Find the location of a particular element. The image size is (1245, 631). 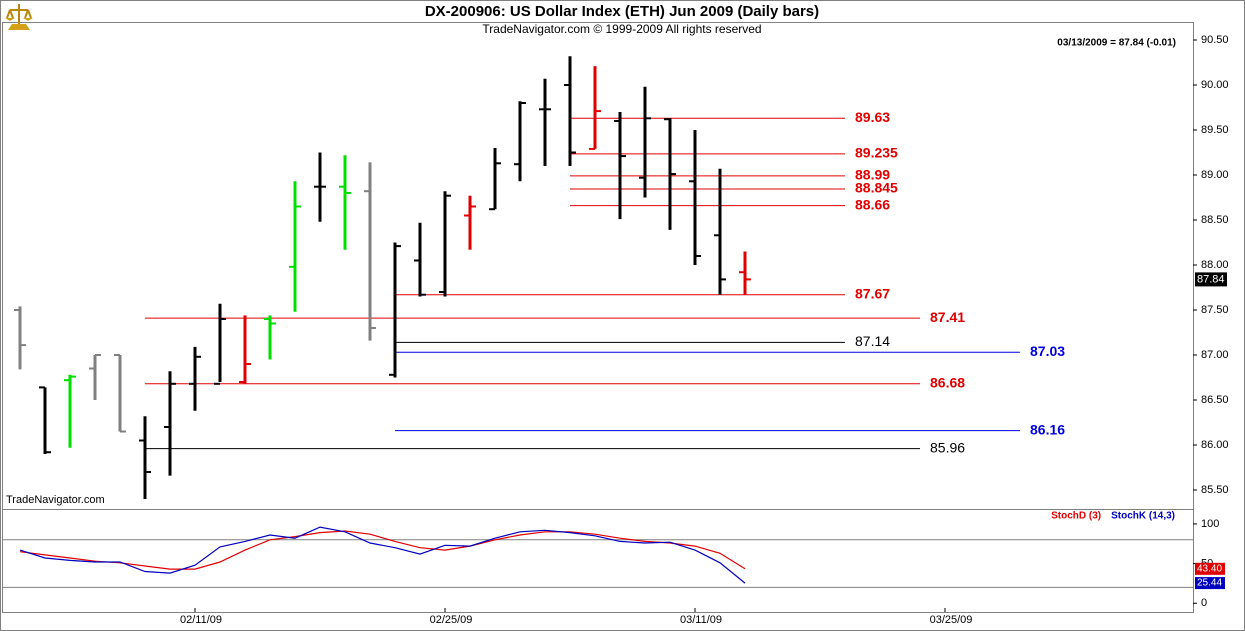

level-label: 89.235 is located at coordinates (876, 153).